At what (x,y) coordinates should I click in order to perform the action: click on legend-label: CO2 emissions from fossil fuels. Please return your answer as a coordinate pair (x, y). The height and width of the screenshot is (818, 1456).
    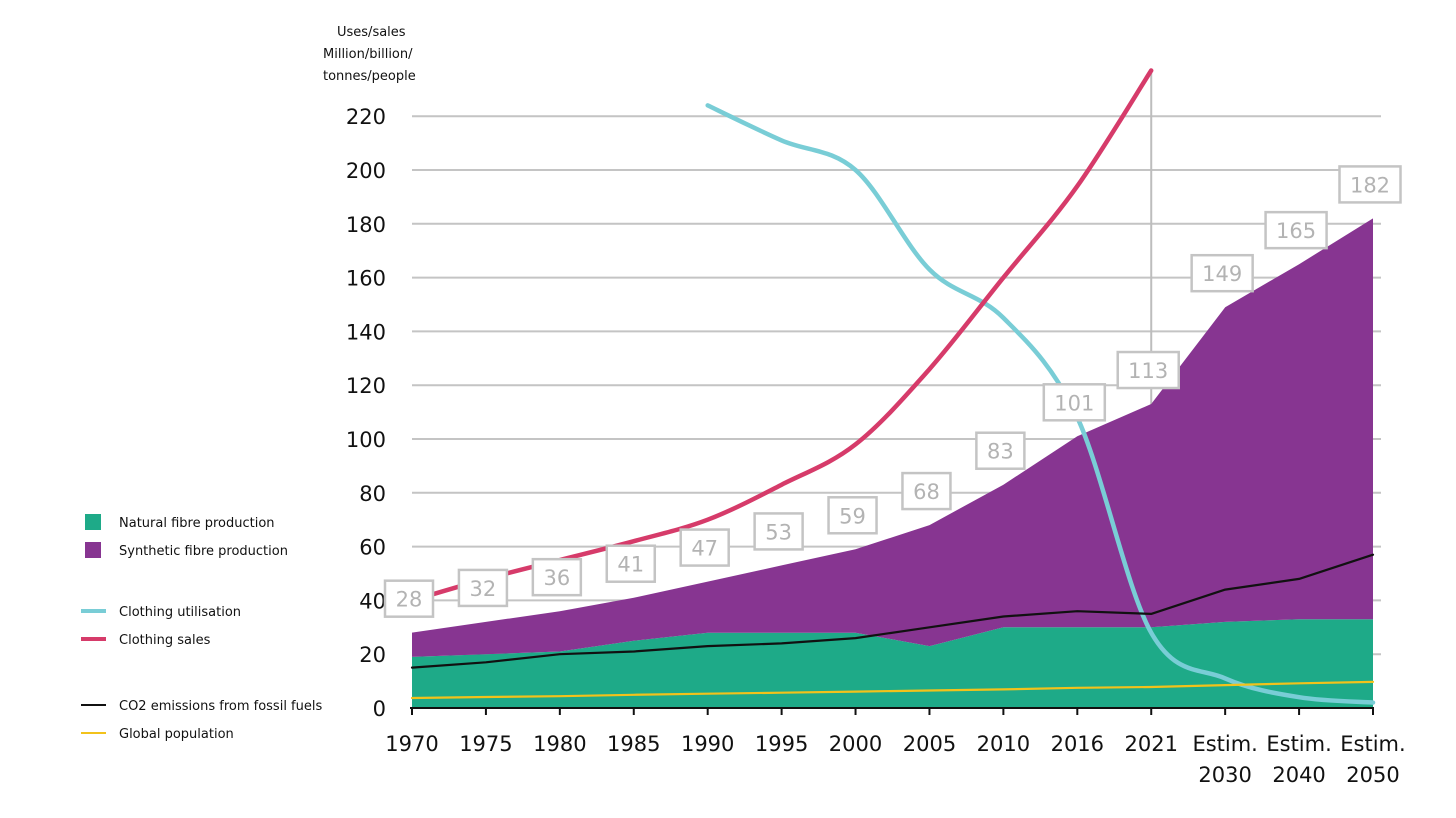
    Looking at the image, I should click on (220, 706).